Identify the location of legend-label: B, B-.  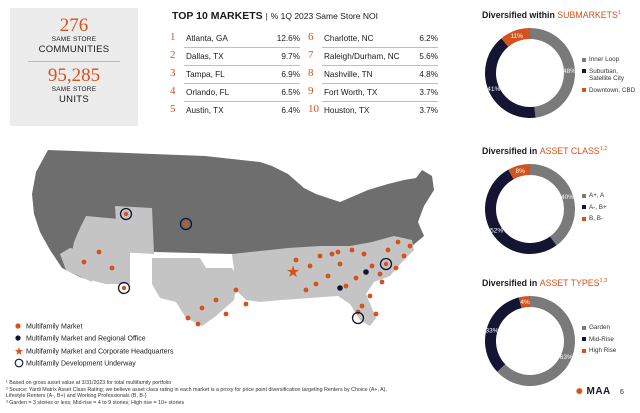
(596, 218).